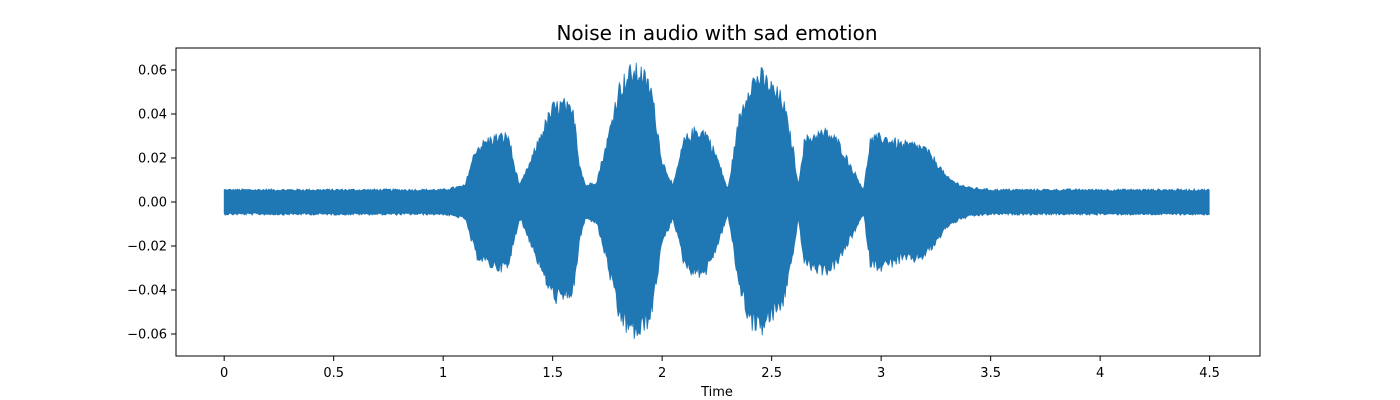 The height and width of the screenshot is (400, 1400). Describe the element at coordinates (1209, 373) in the screenshot. I see `x-tick-label: 4.5` at that location.